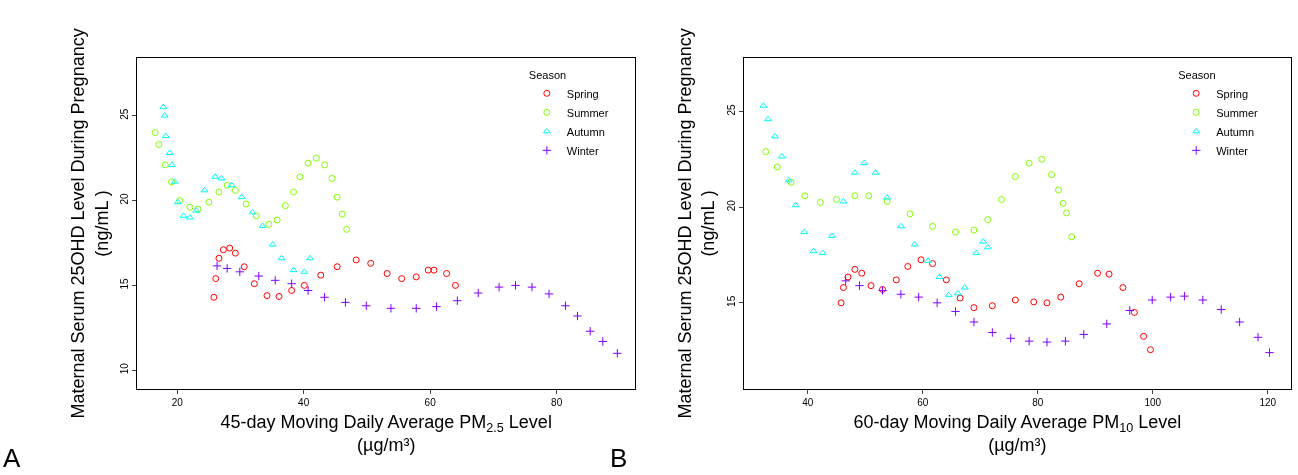 The image size is (1298, 475). Describe the element at coordinates (125, 368) in the screenshot. I see `y-tick-label: 10` at that location.